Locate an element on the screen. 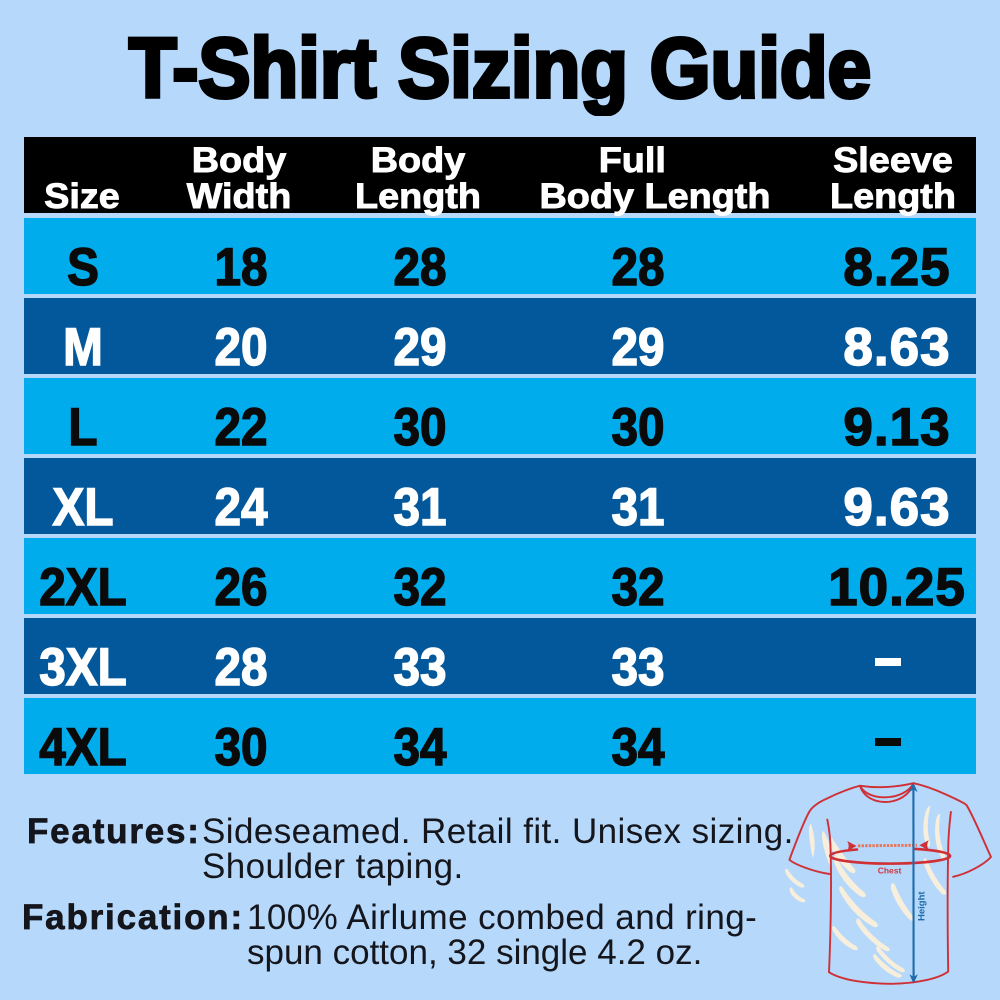 This screenshot has width=1000, height=1000. svg-text: Height is located at coordinates (922, 906).